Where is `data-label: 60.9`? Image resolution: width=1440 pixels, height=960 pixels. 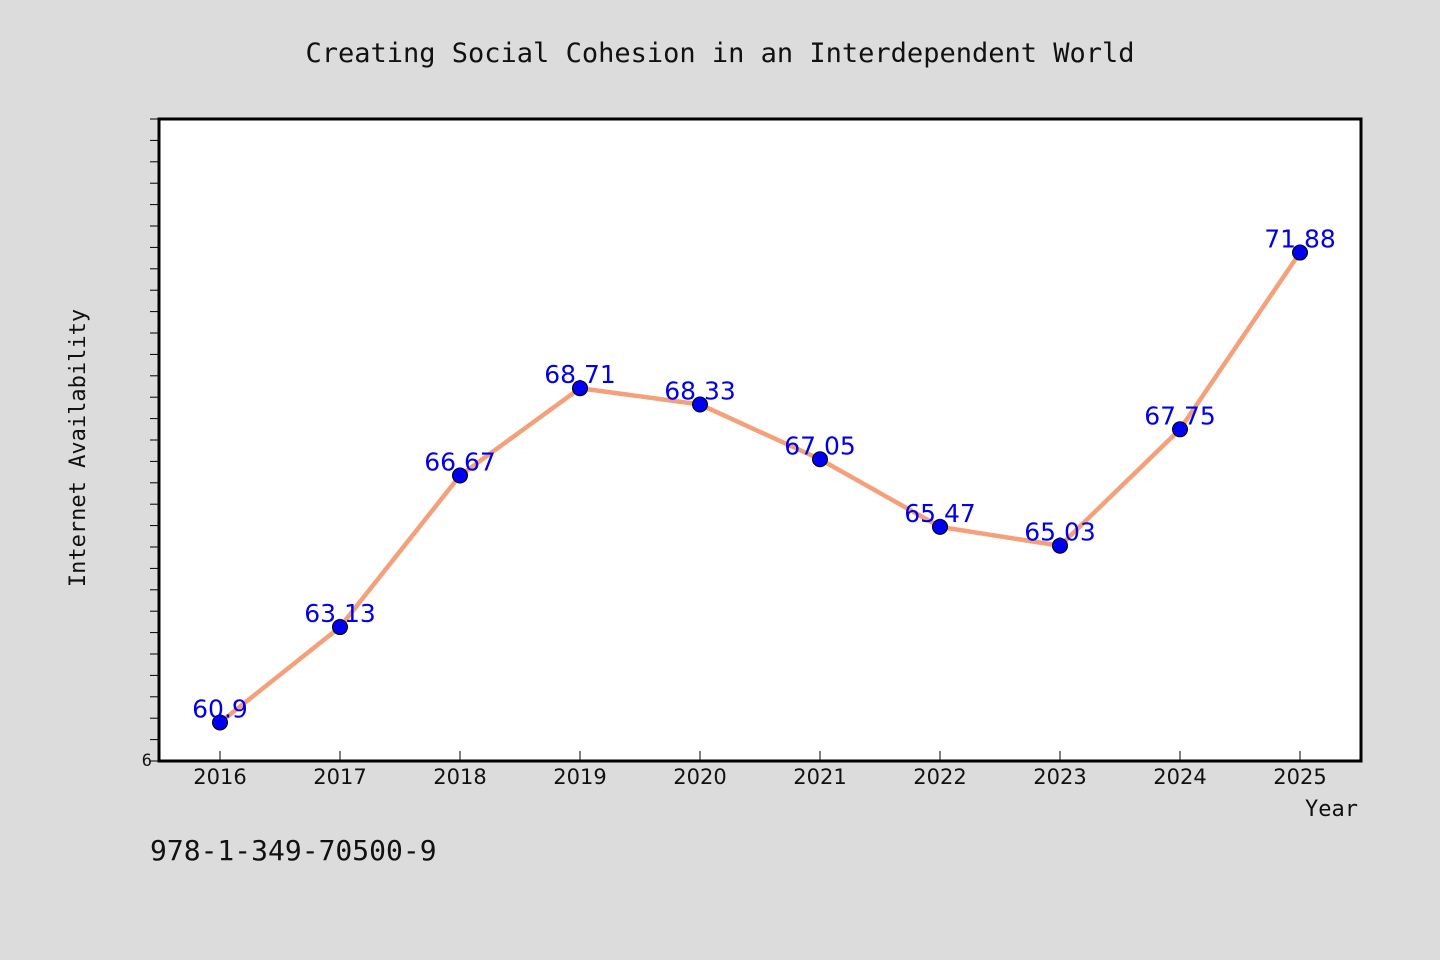 data-label: 60.9 is located at coordinates (220, 708).